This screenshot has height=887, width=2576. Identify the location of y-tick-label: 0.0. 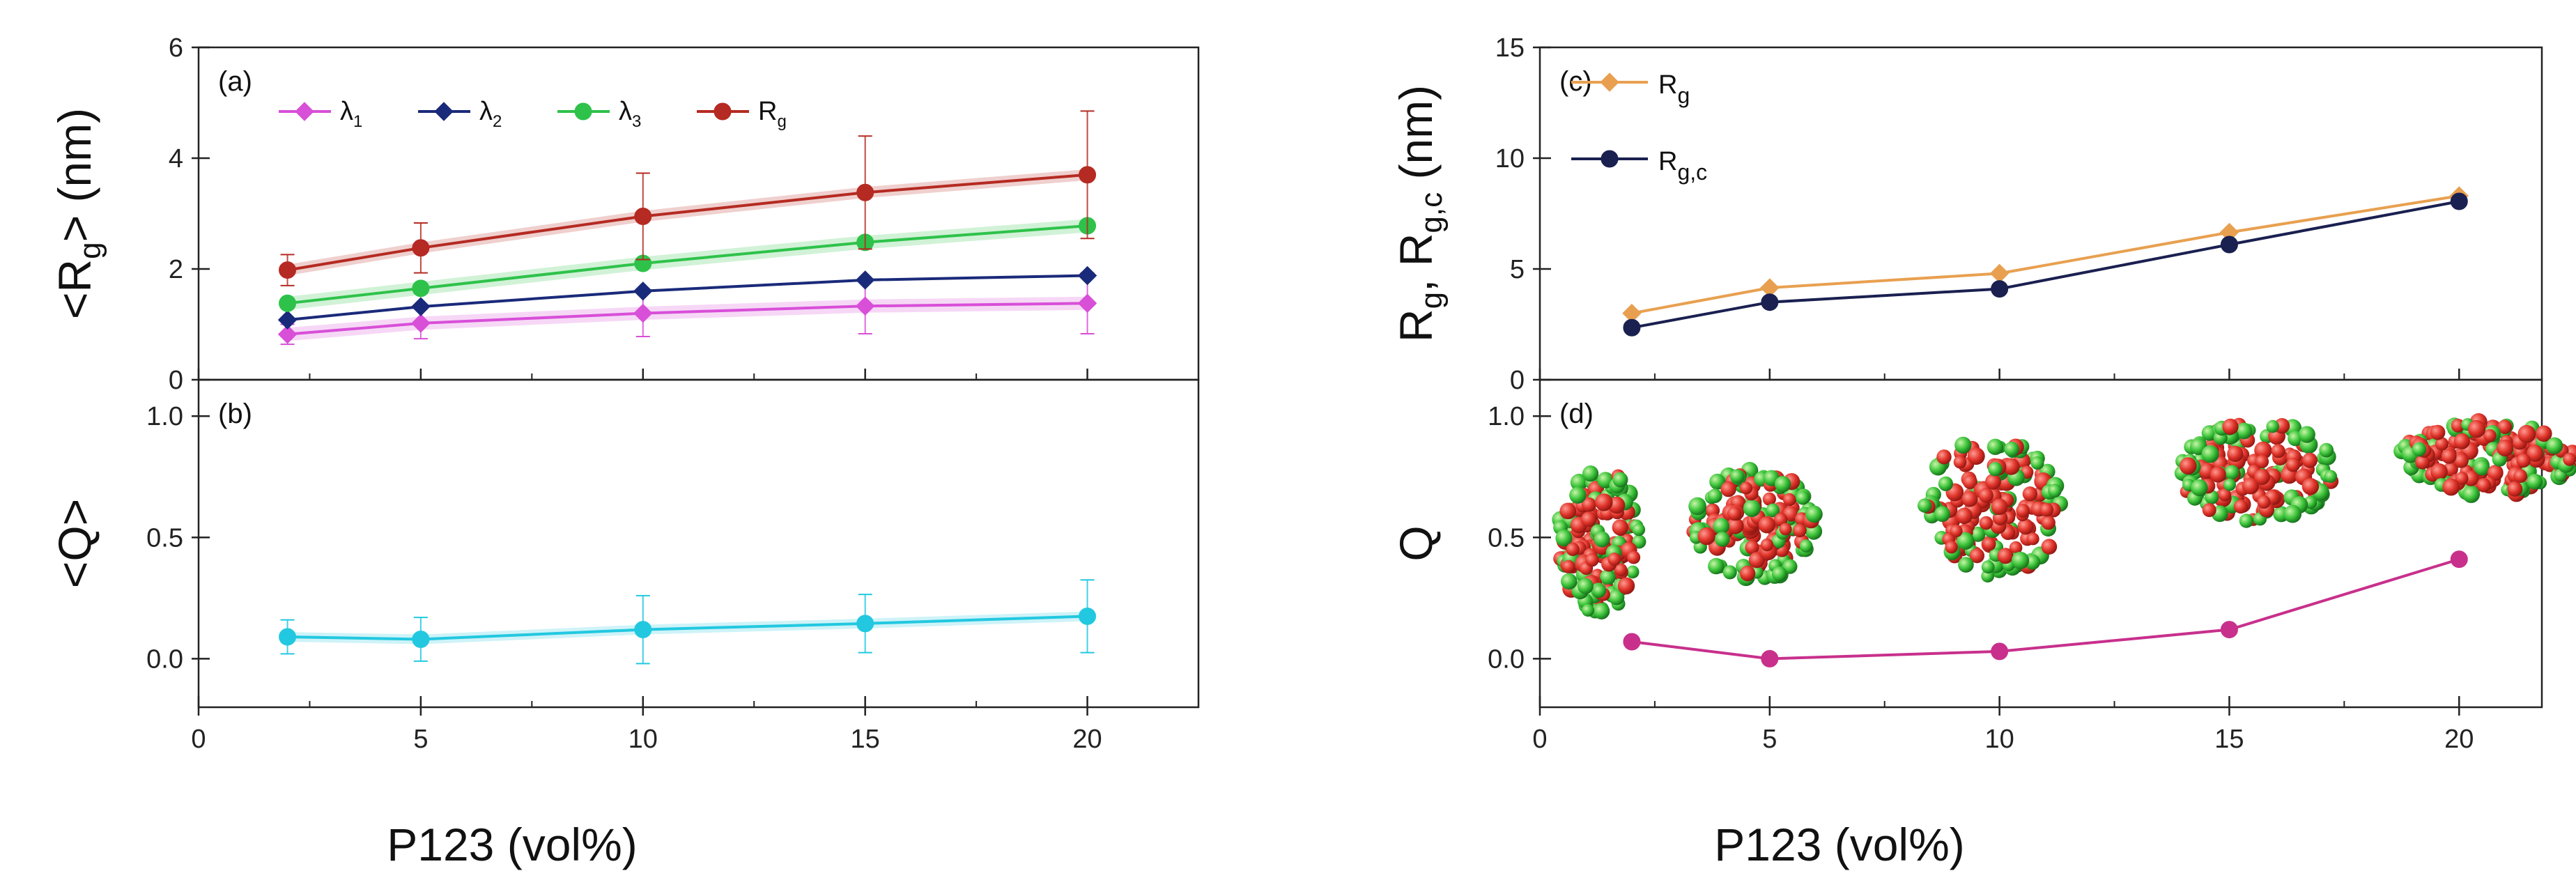
(164, 659).